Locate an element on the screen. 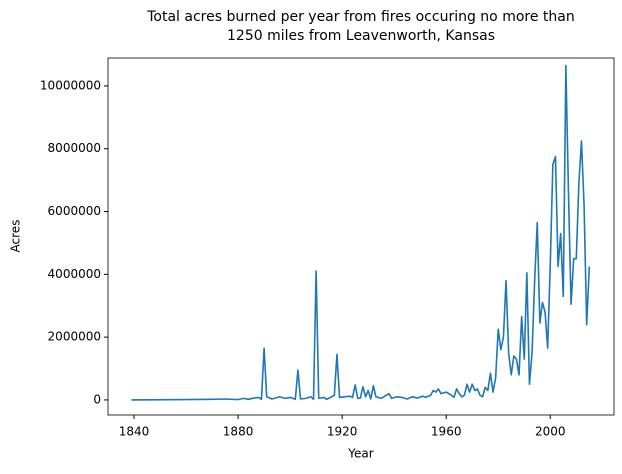 The width and height of the screenshot is (622, 474). y-tick-label: 0 is located at coordinates (97, 399).